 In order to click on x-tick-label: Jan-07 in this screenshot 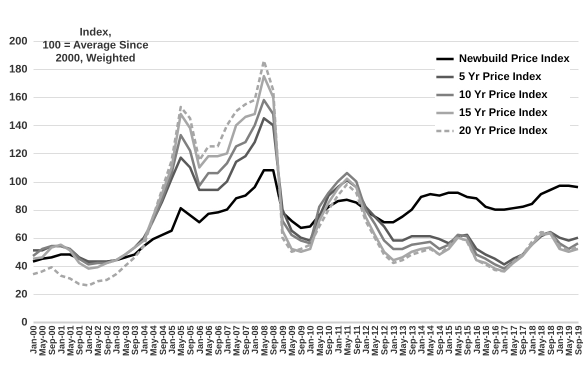, I will do `click(227, 340)`.